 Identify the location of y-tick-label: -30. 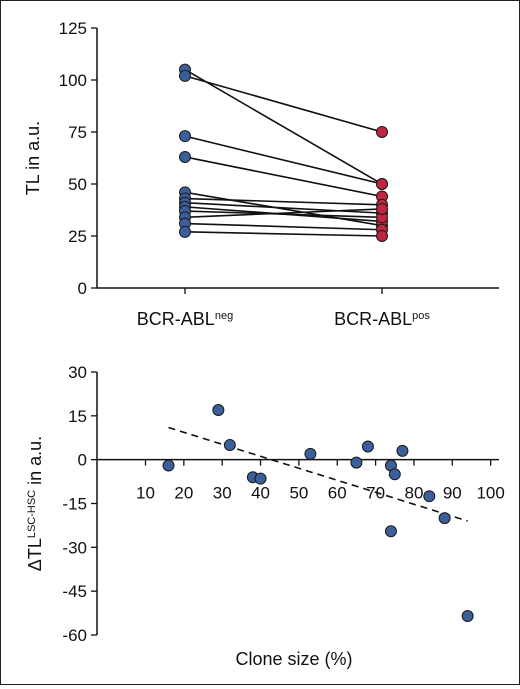
(74, 547).